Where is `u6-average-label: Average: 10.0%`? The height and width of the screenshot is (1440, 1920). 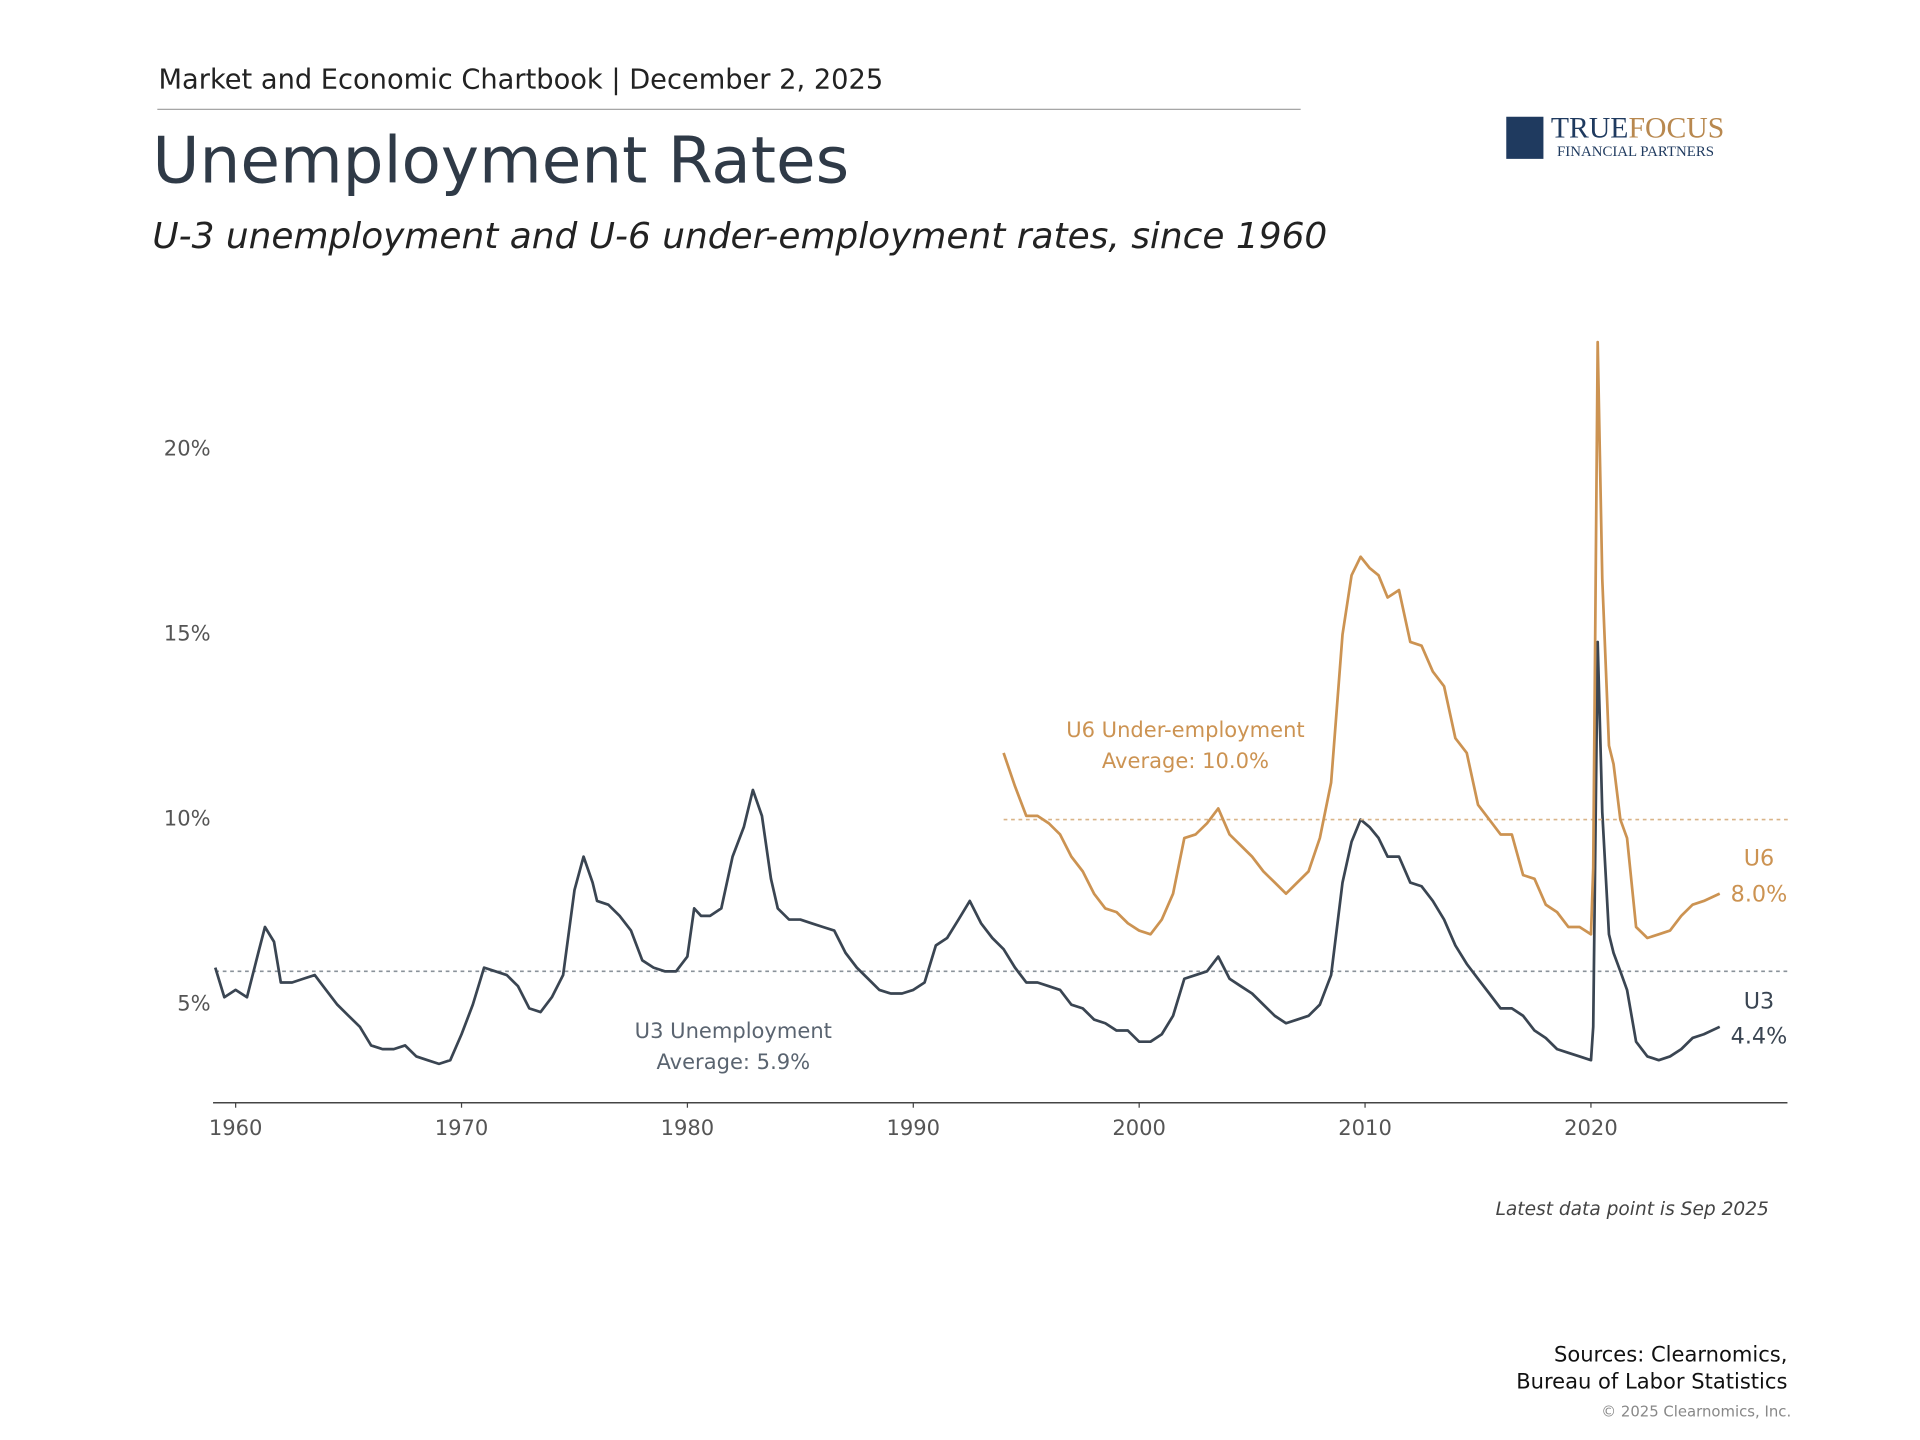 u6-average-label: Average: 10.0% is located at coordinates (1185, 760).